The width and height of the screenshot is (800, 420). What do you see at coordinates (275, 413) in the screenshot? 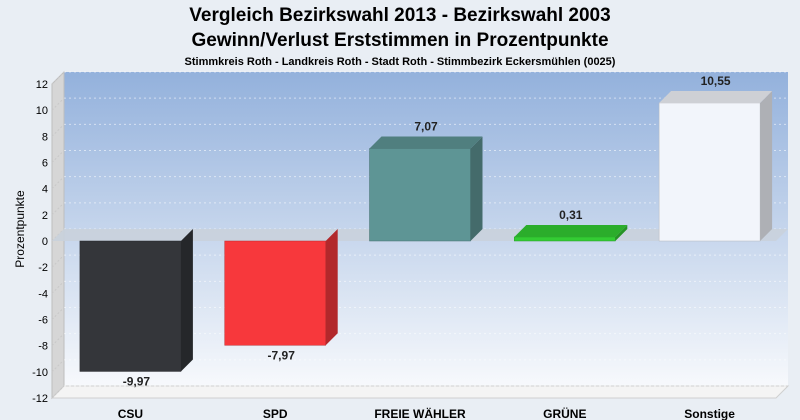
I see `x-tick-label: SPD` at bounding box center [275, 413].